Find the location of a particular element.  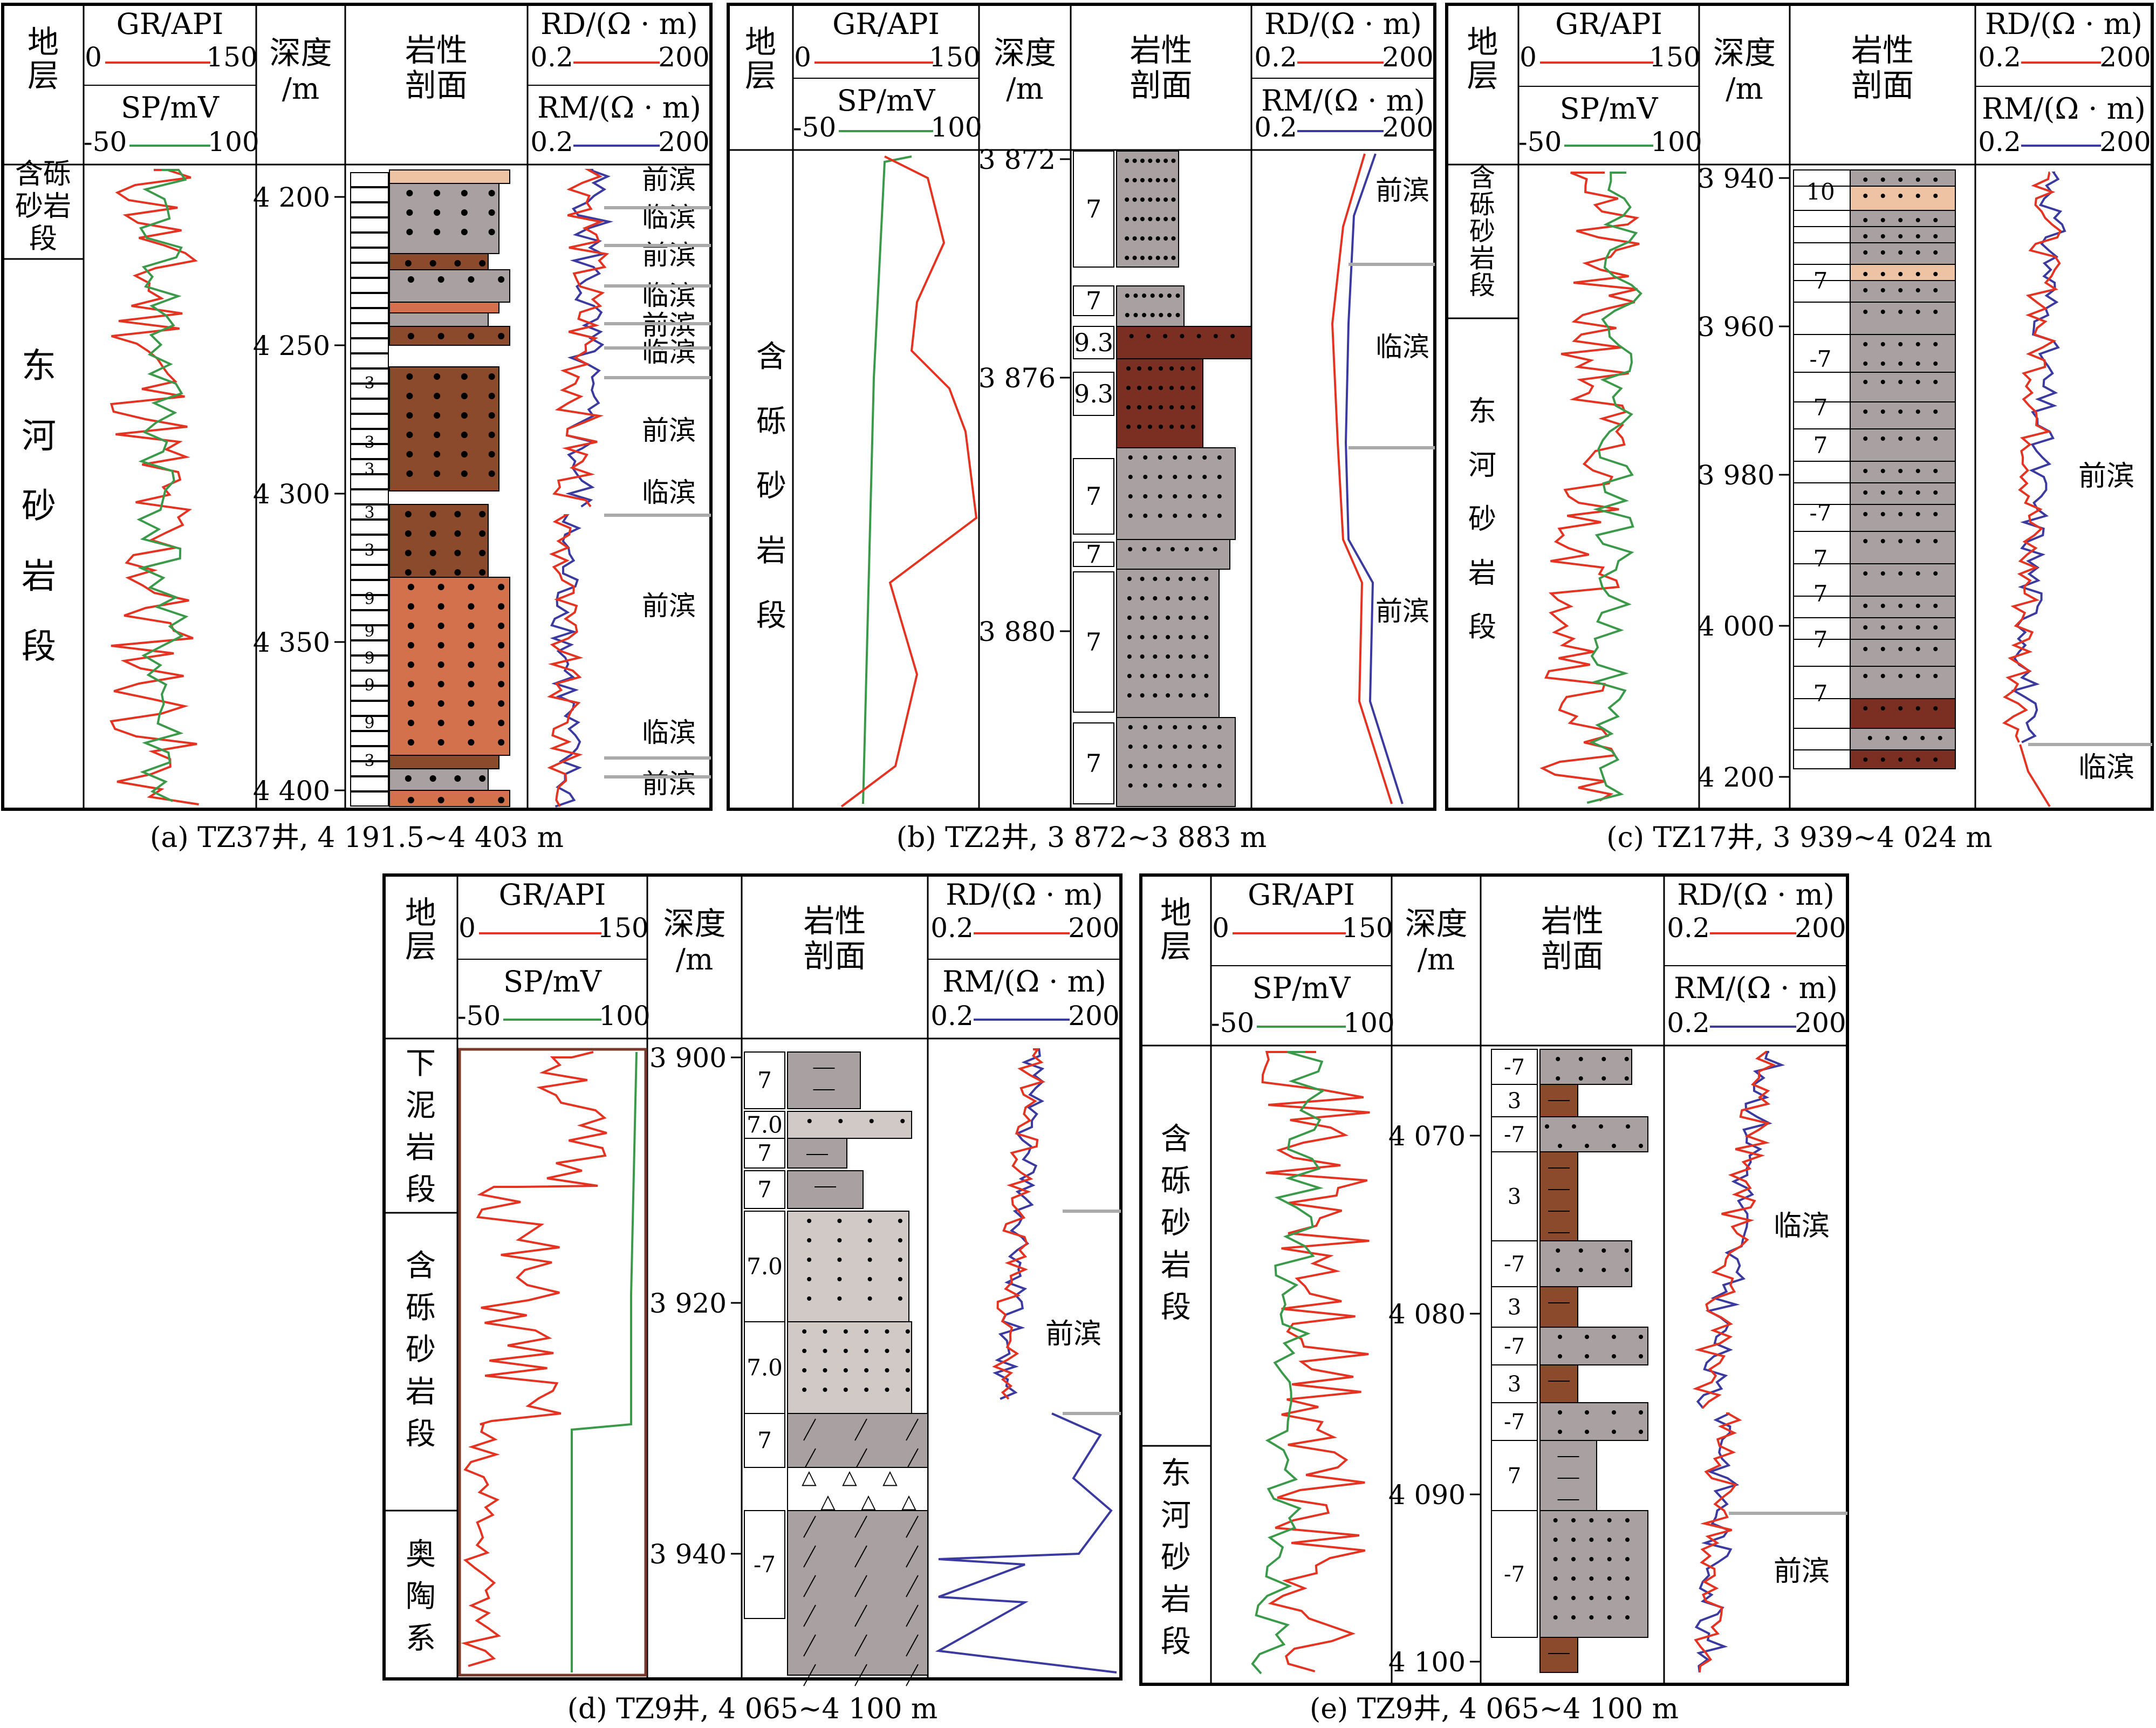

formation-d-1-char: 下 is located at coordinates (421, 1063).